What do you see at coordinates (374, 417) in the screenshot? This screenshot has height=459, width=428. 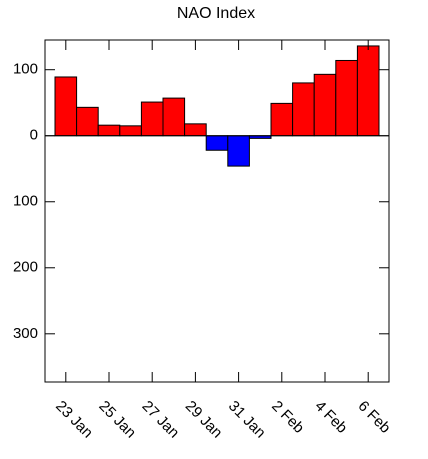 I see `x-tick-label: 6 Feb` at bounding box center [374, 417].